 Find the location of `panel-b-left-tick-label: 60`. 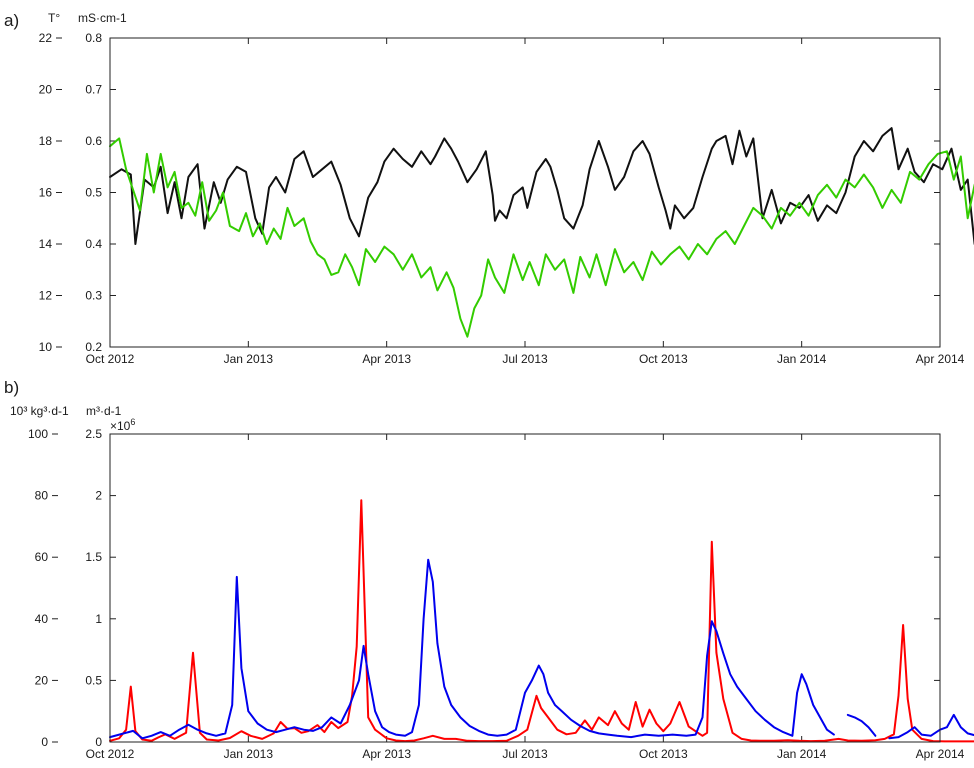

panel-b-left-tick-label: 60 is located at coordinates (42, 557).